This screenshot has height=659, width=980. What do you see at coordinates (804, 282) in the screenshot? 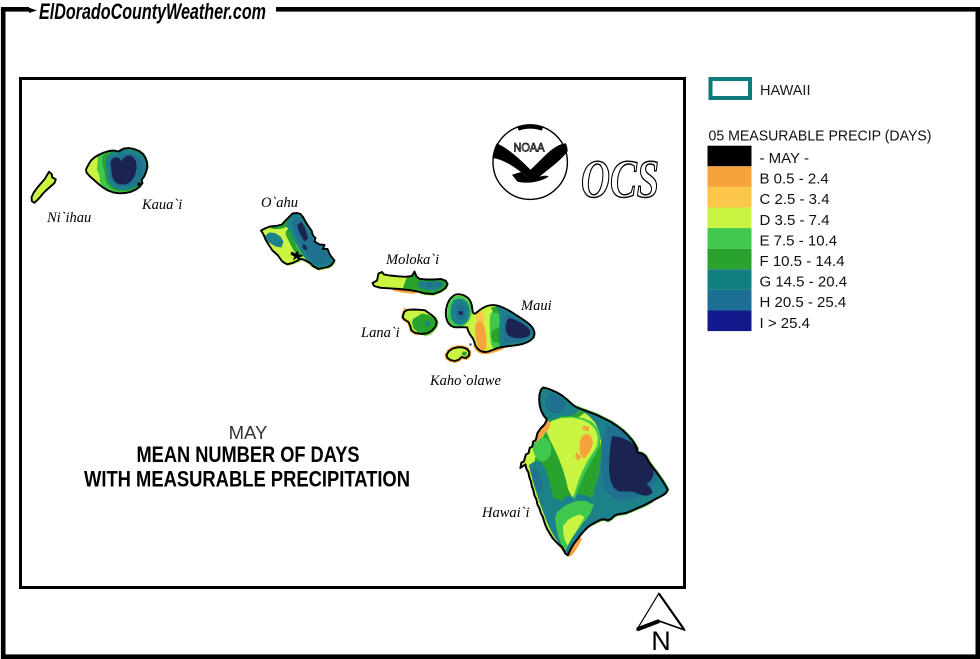
I see `svg-text: G 14.5 - 20.4` at bounding box center [804, 282].